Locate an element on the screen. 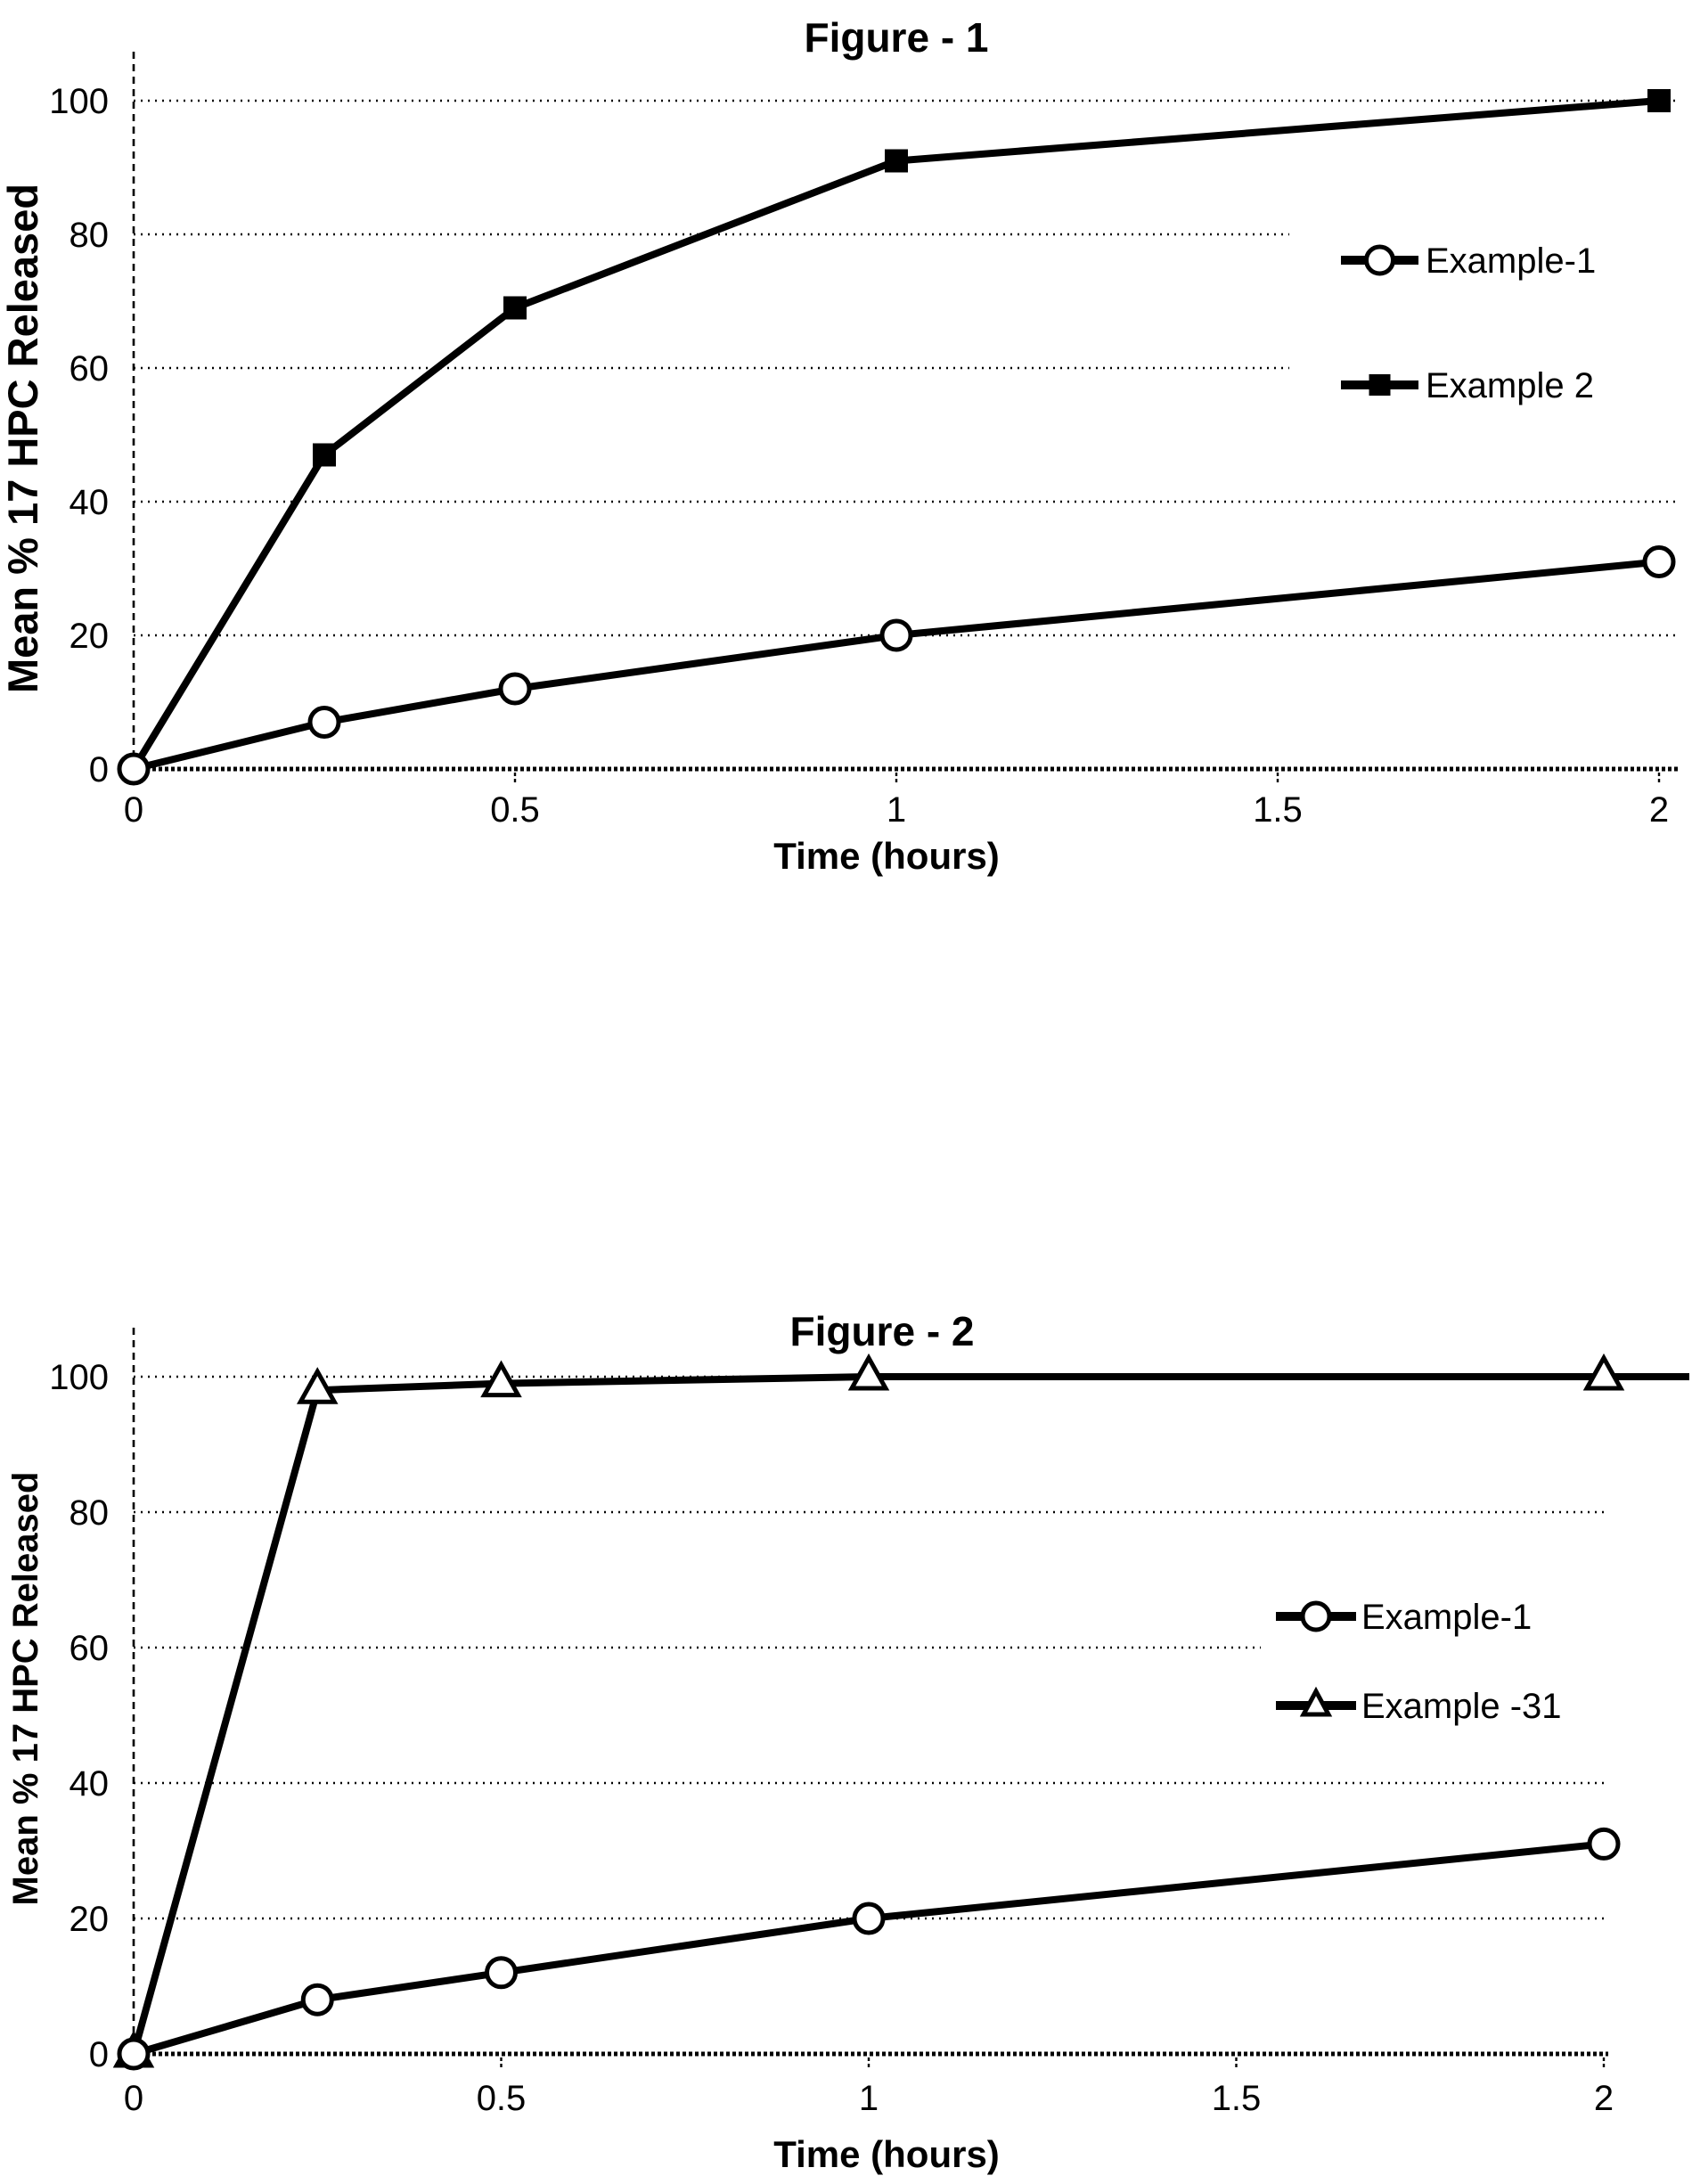 The image size is (1692, 2184). fig2-y-tick-label: 80 is located at coordinates (89, 1513).